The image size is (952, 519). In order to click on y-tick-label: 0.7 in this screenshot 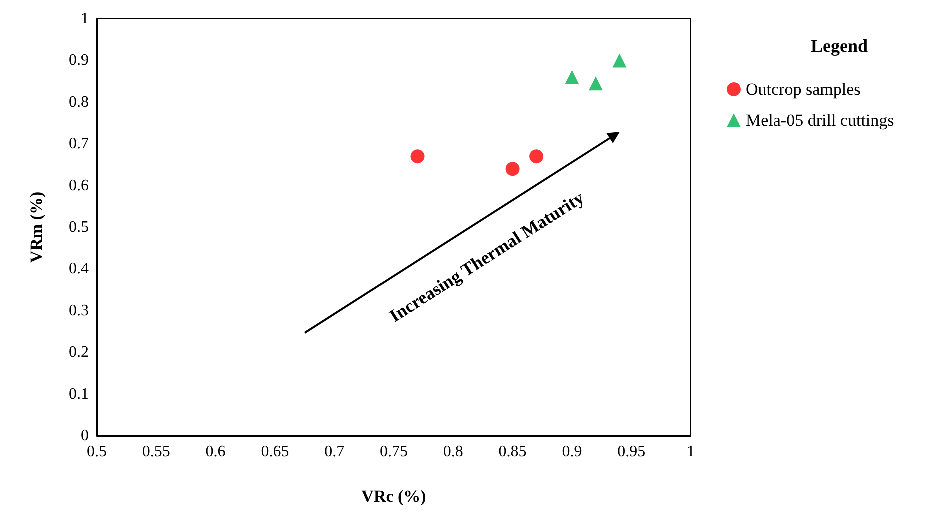, I will do `click(79, 144)`.